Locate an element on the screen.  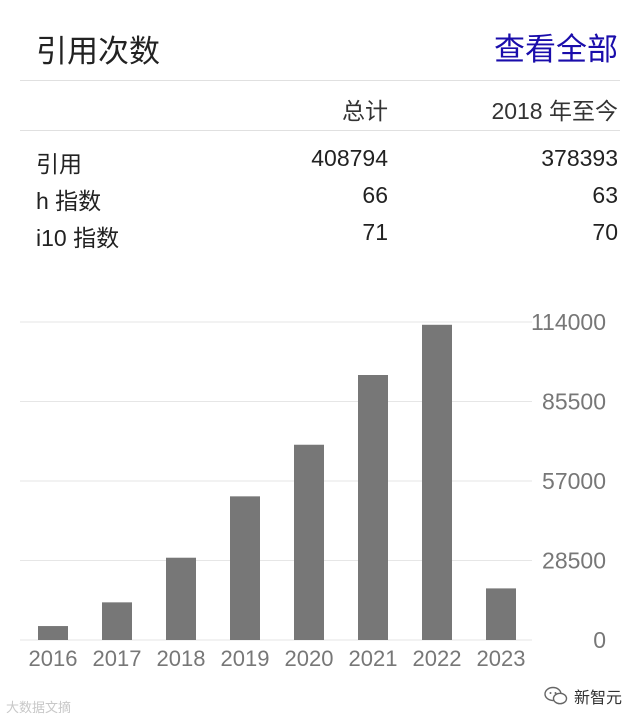
stats-row-i10-index: i10 指数 71 70 is located at coordinates (320, 232).